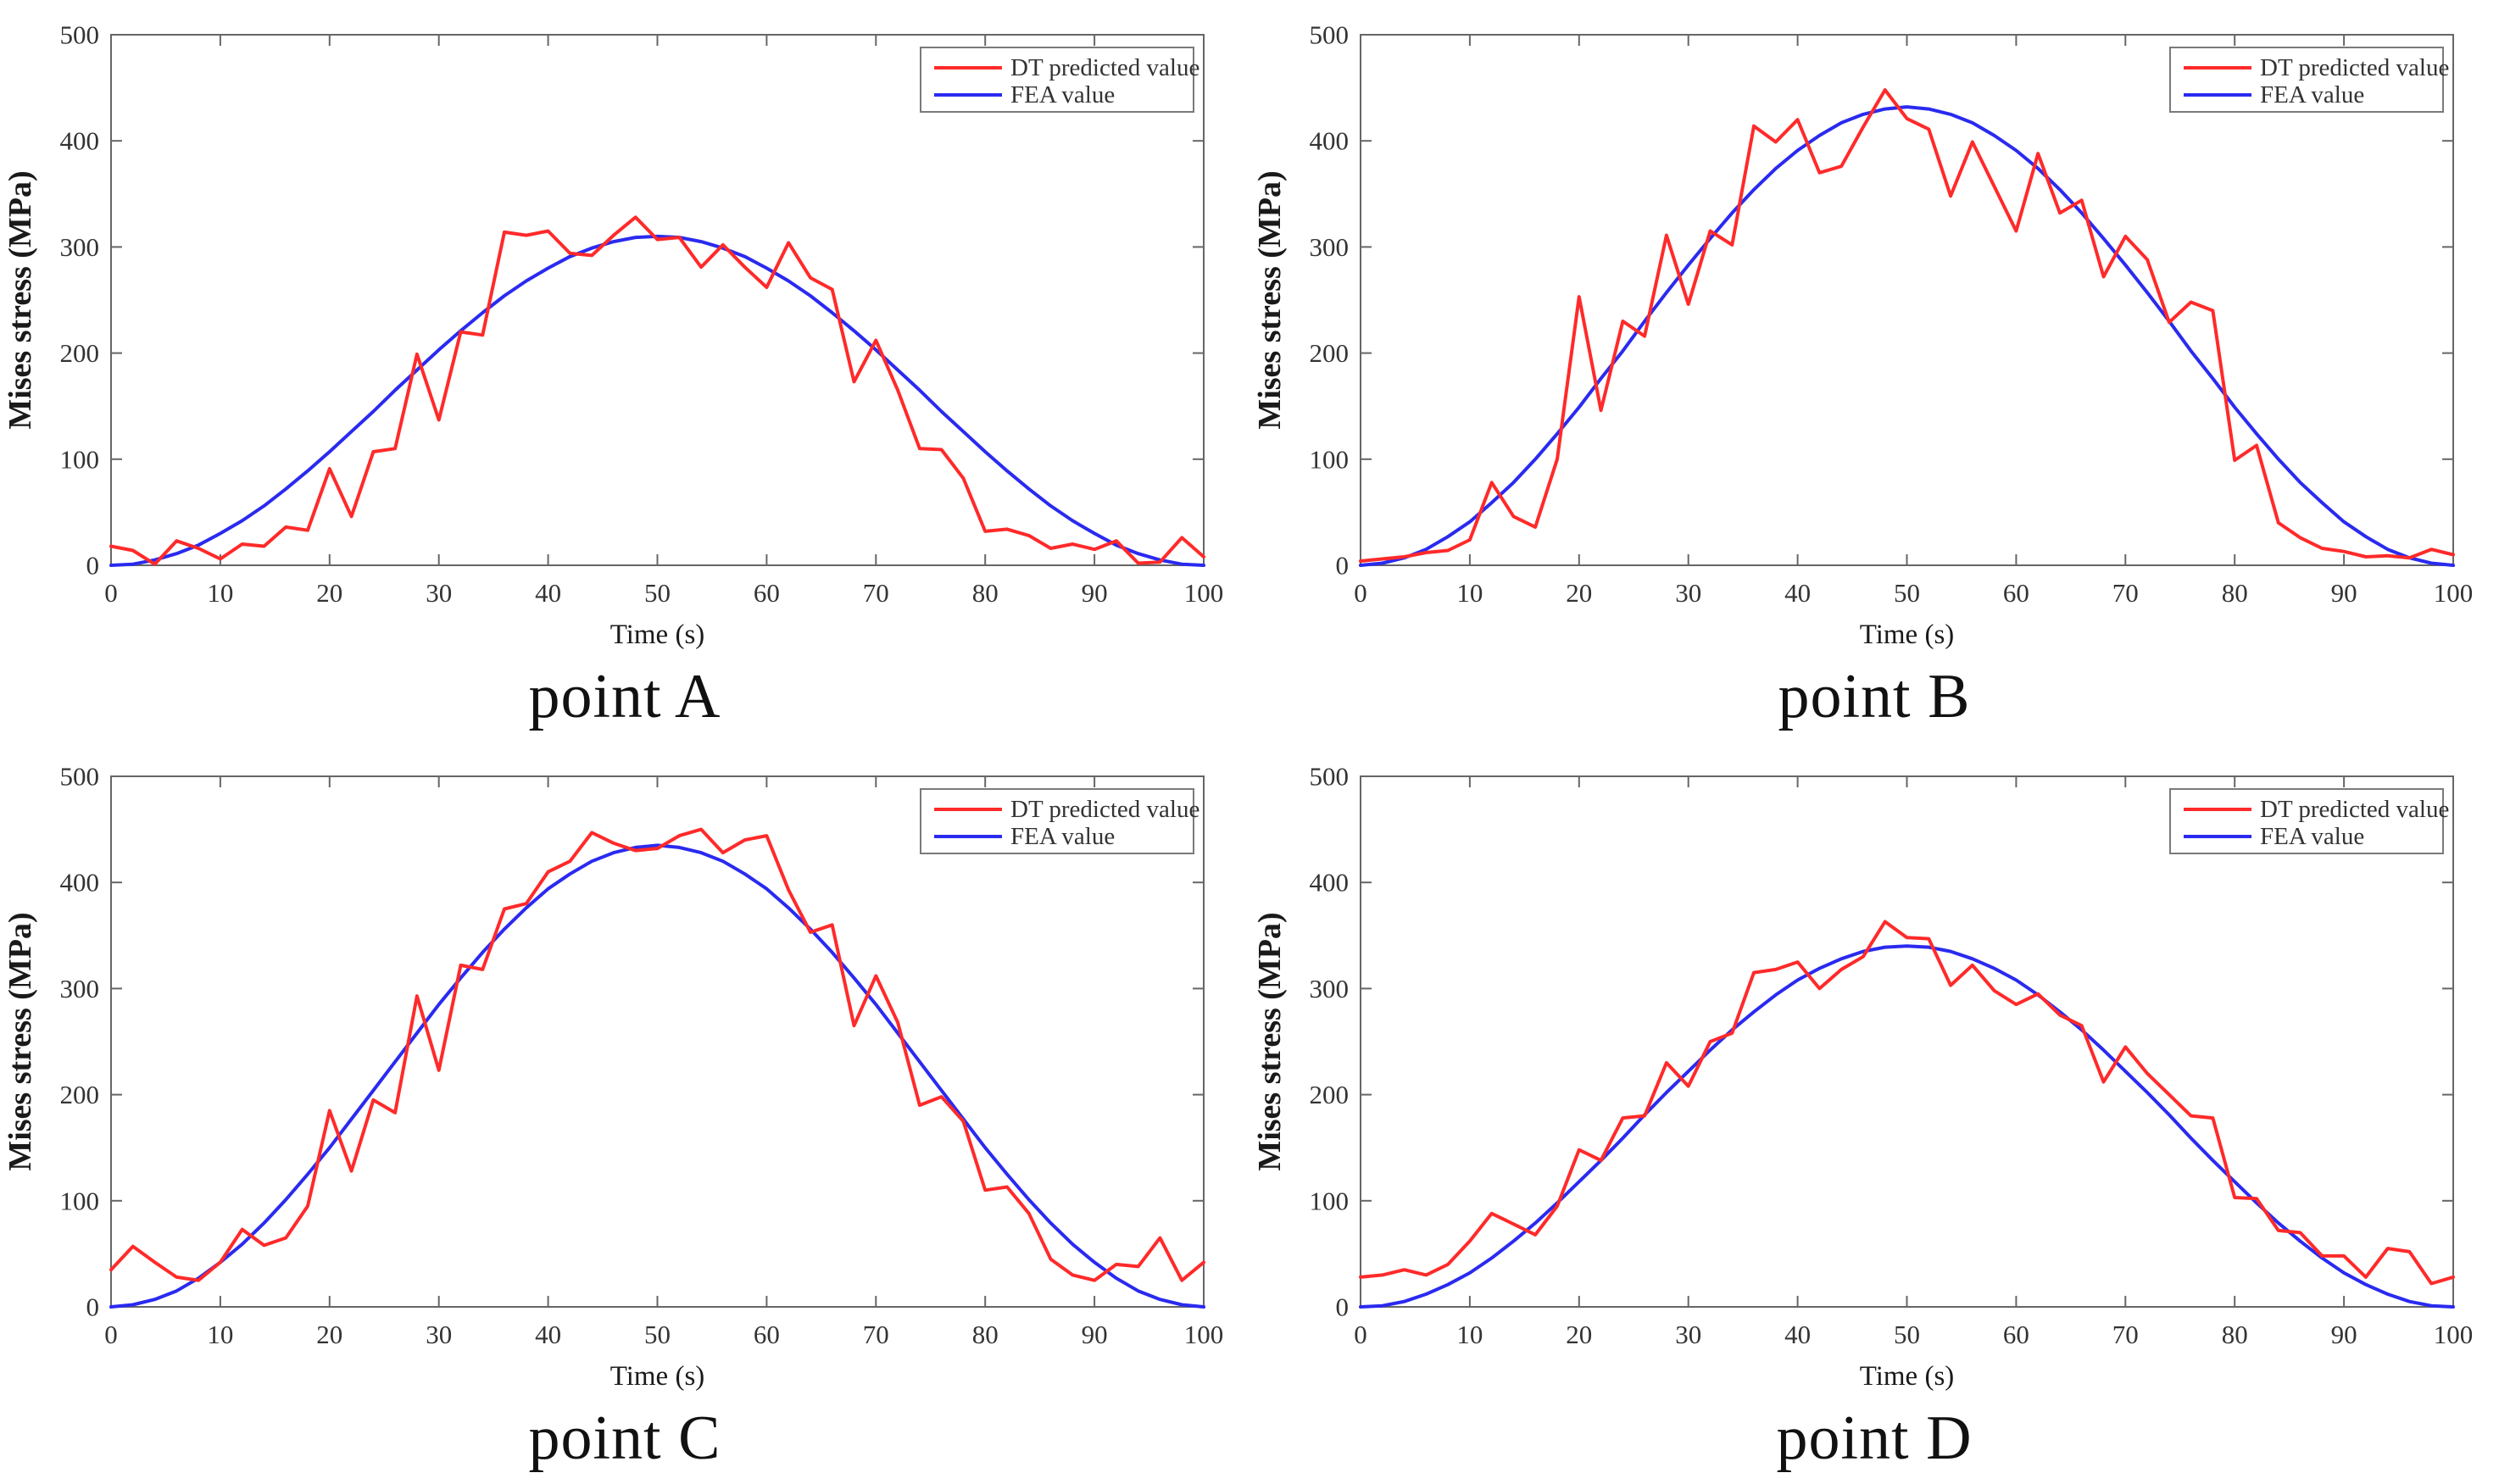 This screenshot has height=1484, width=2499. What do you see at coordinates (624, 1438) in the screenshot?
I see `chart-caption-c: point C` at bounding box center [624, 1438].